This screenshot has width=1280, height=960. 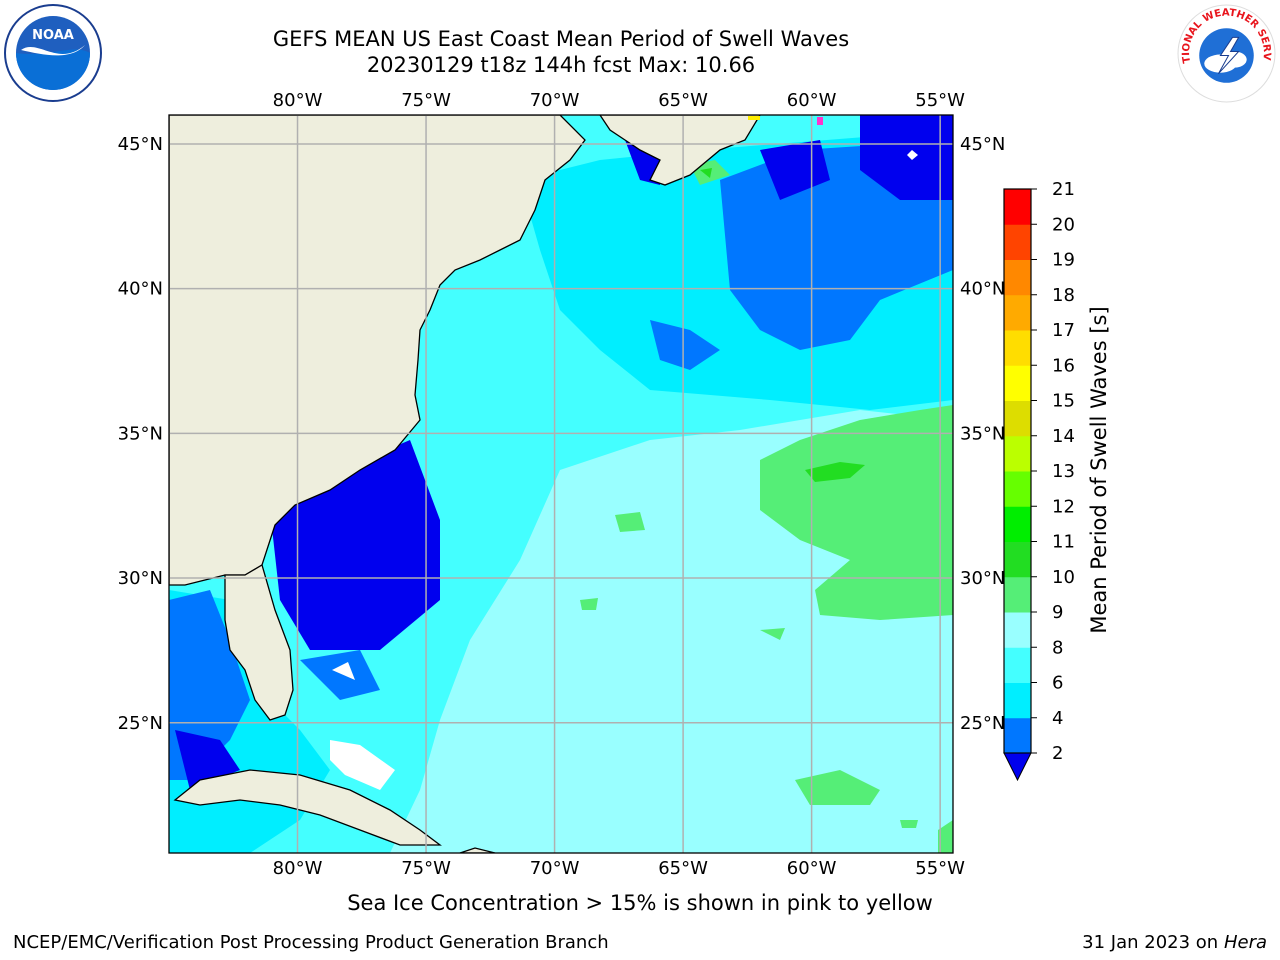 I want to click on colorbar-tick-label: 8, so click(x=1057, y=647).